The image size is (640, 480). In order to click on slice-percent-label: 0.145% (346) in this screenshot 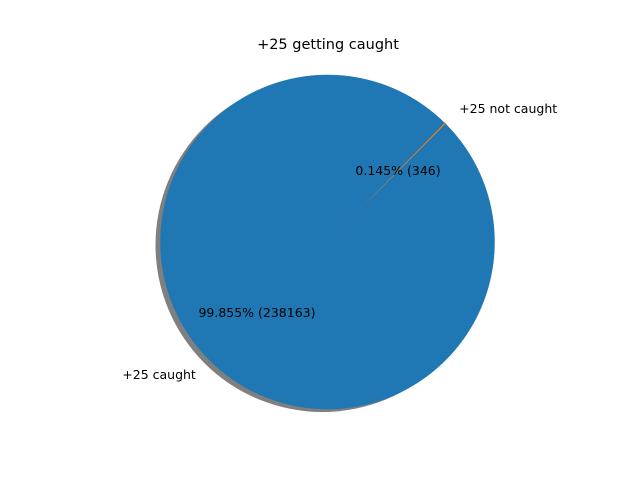, I will do `click(397, 170)`.